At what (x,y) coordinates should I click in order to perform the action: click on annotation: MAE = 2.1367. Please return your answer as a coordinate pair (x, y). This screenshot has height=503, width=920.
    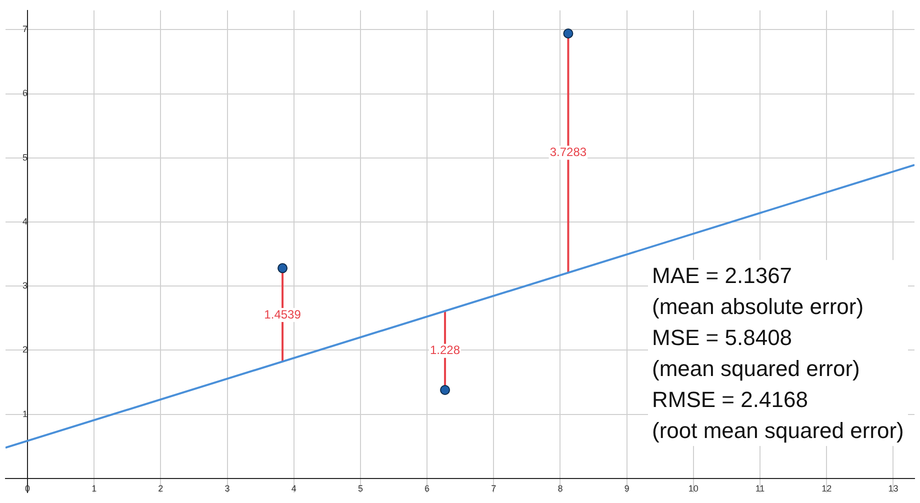
    Looking at the image, I should click on (723, 276).